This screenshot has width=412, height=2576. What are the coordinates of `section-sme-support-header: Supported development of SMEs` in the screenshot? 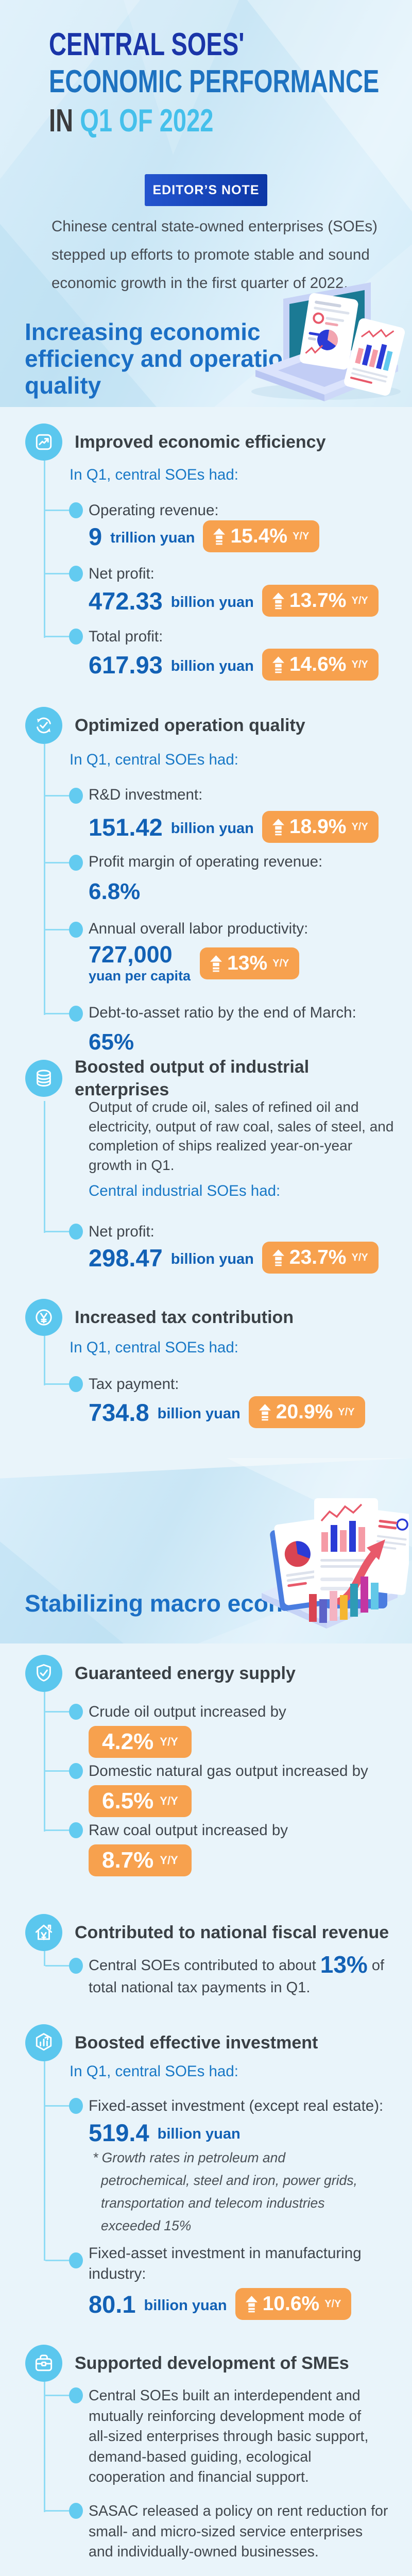 It's located at (187, 2363).